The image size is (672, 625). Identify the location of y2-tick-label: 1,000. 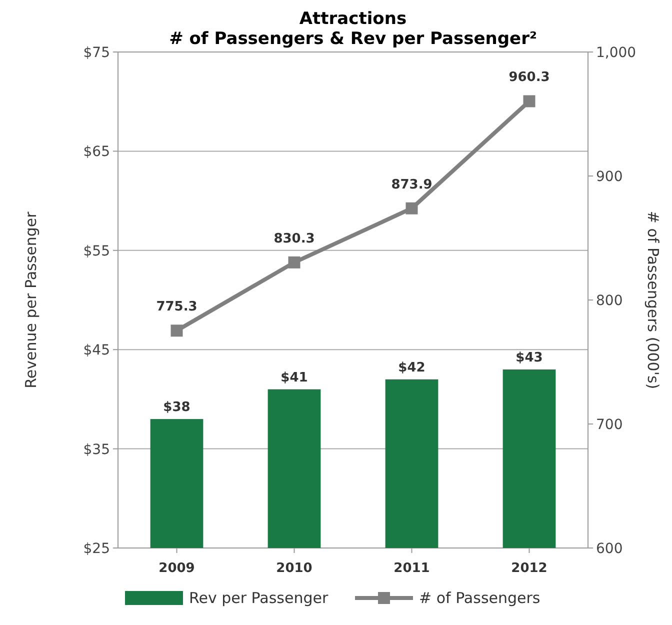
(616, 53).